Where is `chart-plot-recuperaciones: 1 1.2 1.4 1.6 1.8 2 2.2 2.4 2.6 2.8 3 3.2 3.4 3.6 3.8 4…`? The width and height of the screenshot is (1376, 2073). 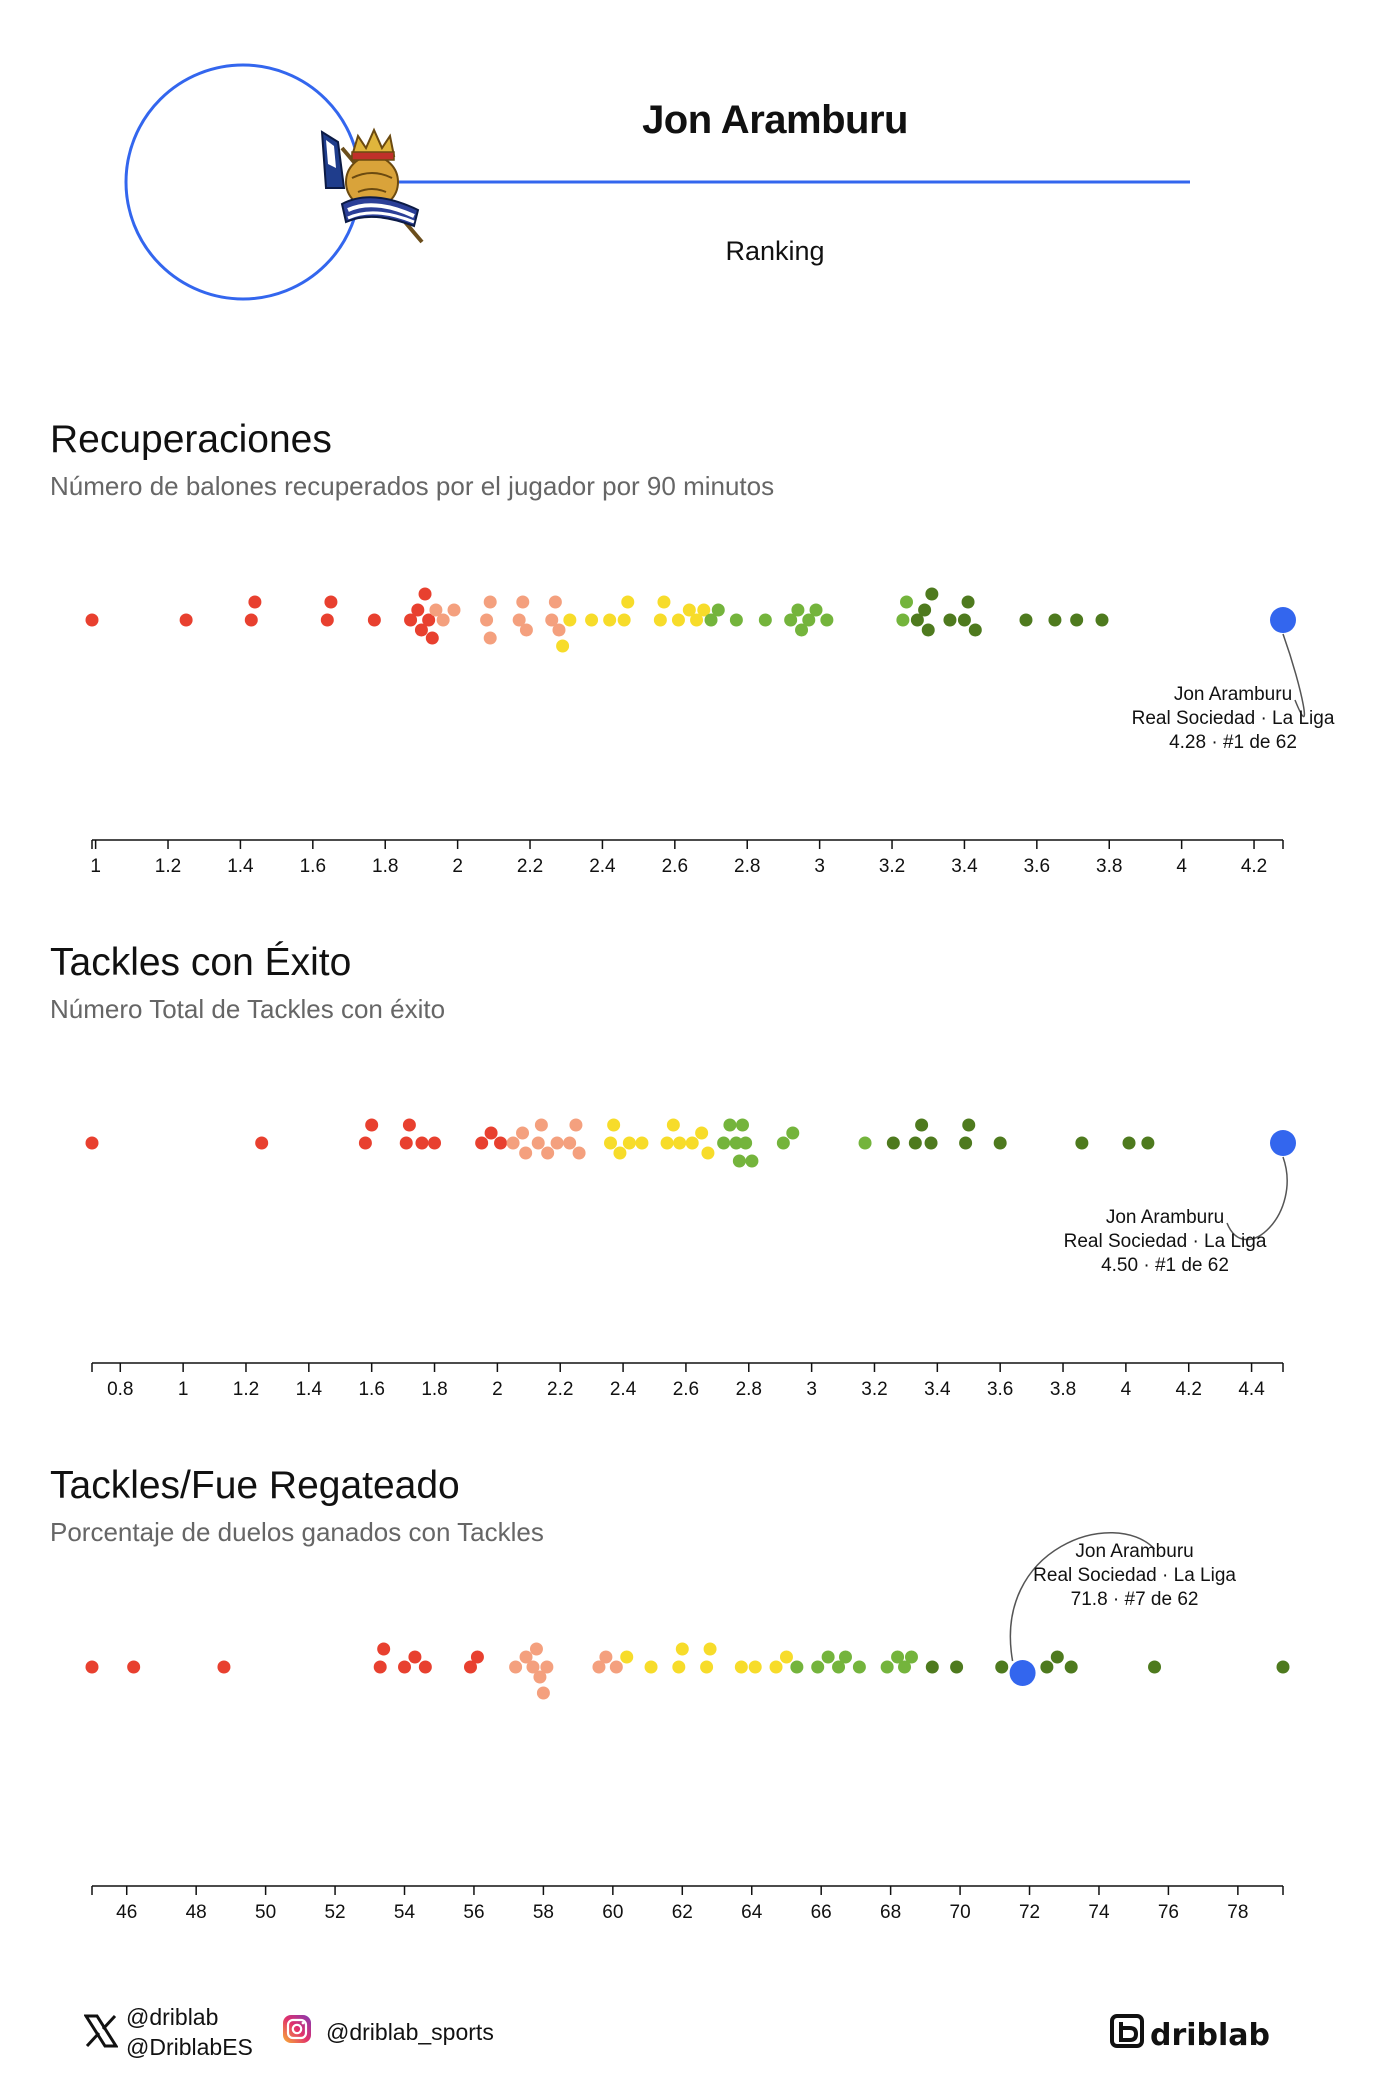 chart-plot-recuperaciones: 1 1.2 1.4 1.6 1.8 2 2.2 2.4 2.6 2.8 3 3.2 3.4 3.6 3.8 4… is located at coordinates (710, 732).